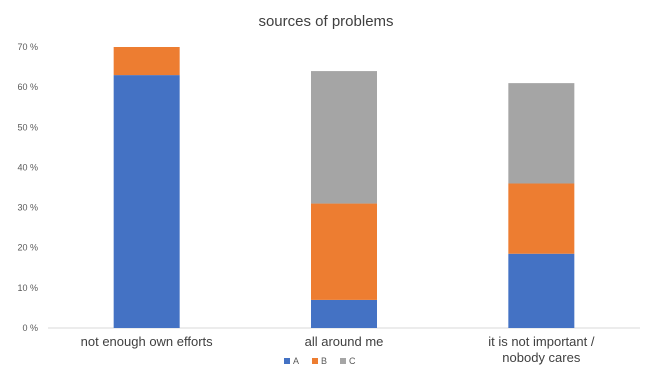 The height and width of the screenshot is (368, 652). Describe the element at coordinates (320, 361) in the screenshot. I see `legend: A B C` at that location.